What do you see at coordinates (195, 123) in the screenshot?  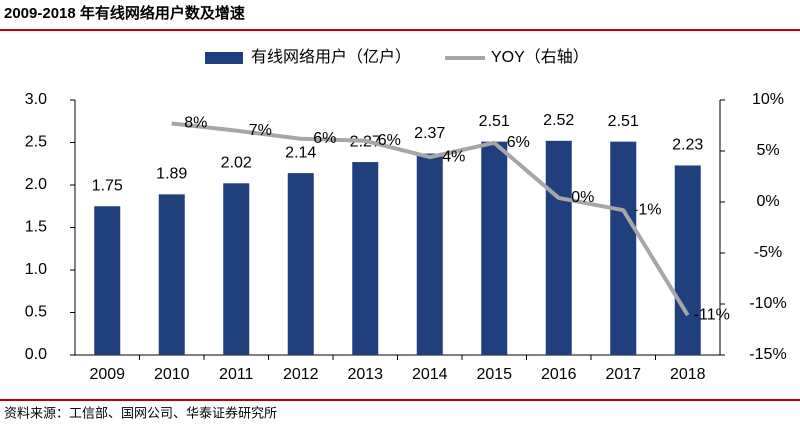 I see `line-label: 8%` at bounding box center [195, 123].